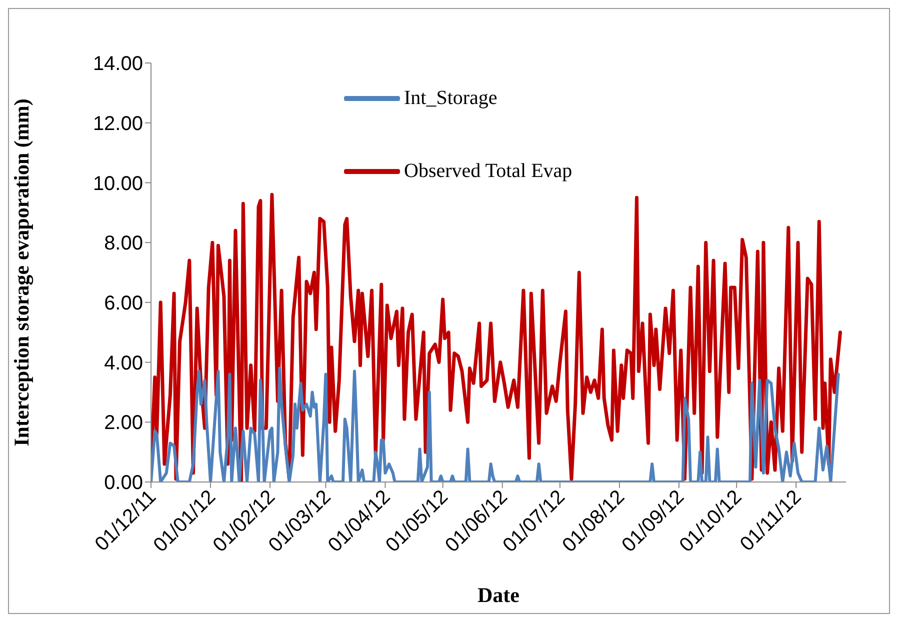  I want to click on x-axis-title: Date, so click(499, 595).